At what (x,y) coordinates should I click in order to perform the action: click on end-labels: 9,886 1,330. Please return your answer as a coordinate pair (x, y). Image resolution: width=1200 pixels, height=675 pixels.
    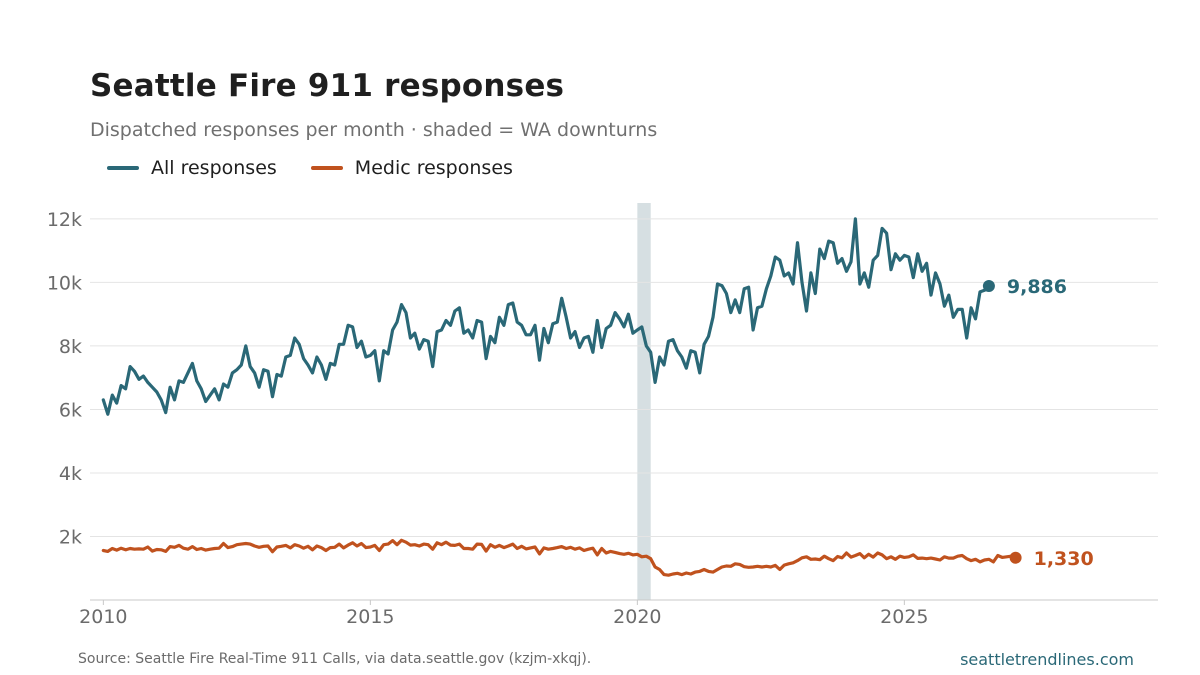
    Looking at the image, I should click on (1050, 423).